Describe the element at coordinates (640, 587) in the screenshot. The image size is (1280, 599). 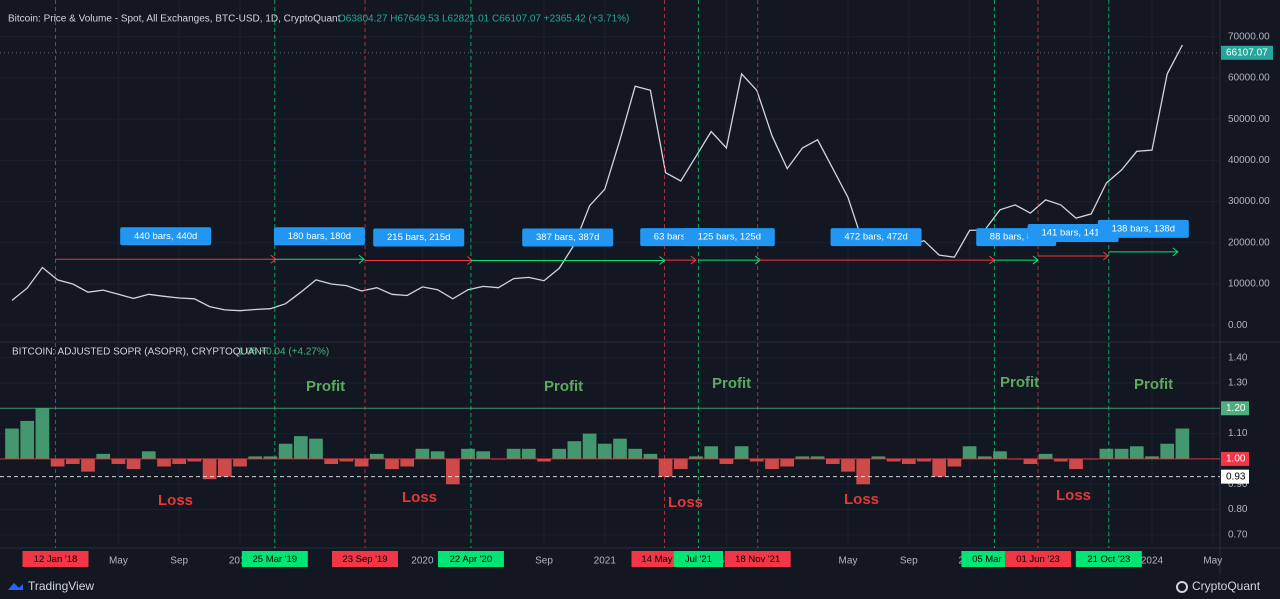
I see `footer-bg` at that location.